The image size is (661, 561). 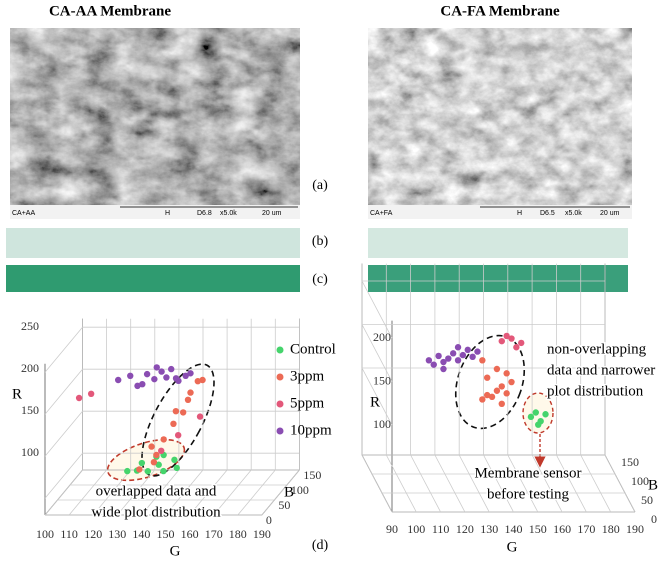 I want to click on panel-label: (b), so click(x=320, y=241).